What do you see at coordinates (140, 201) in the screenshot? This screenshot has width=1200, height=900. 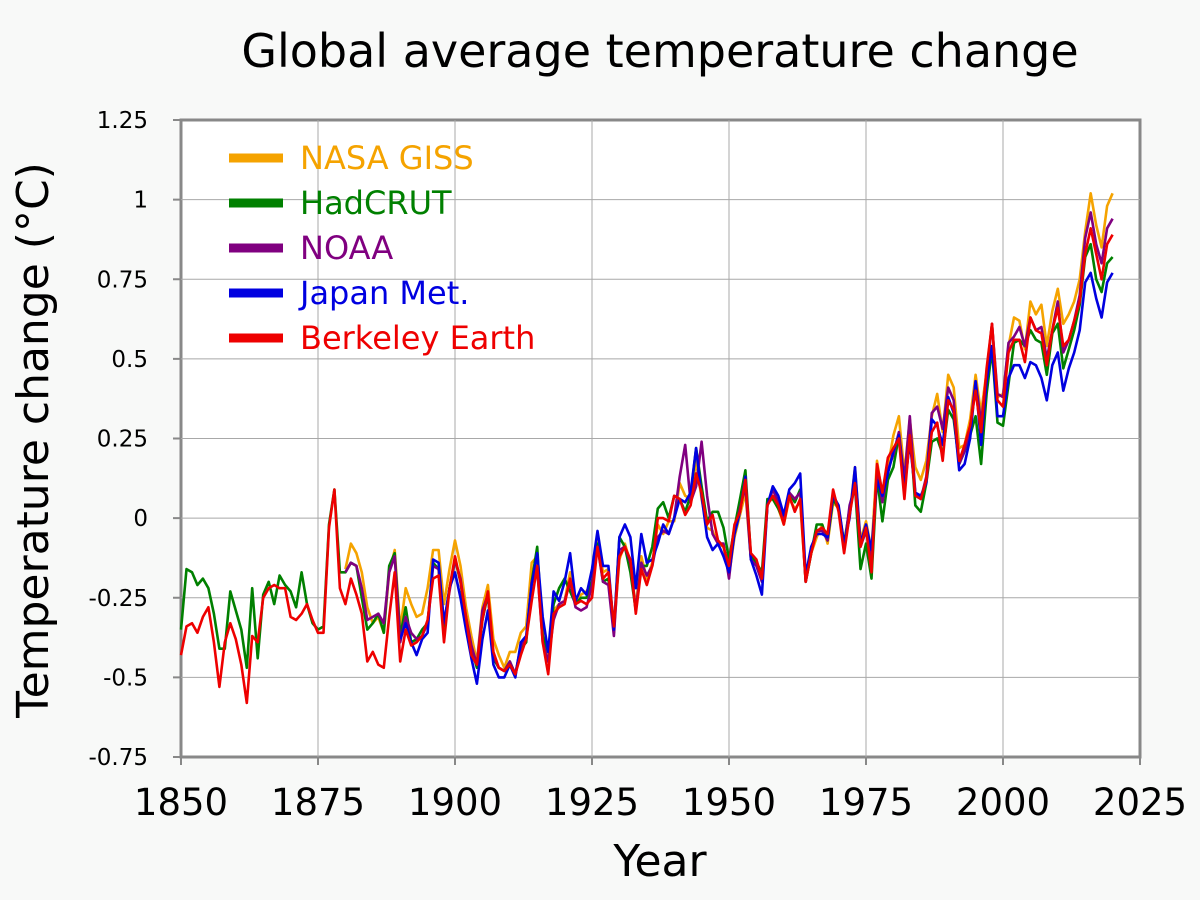 I see `y-tick-label: 1` at bounding box center [140, 201].